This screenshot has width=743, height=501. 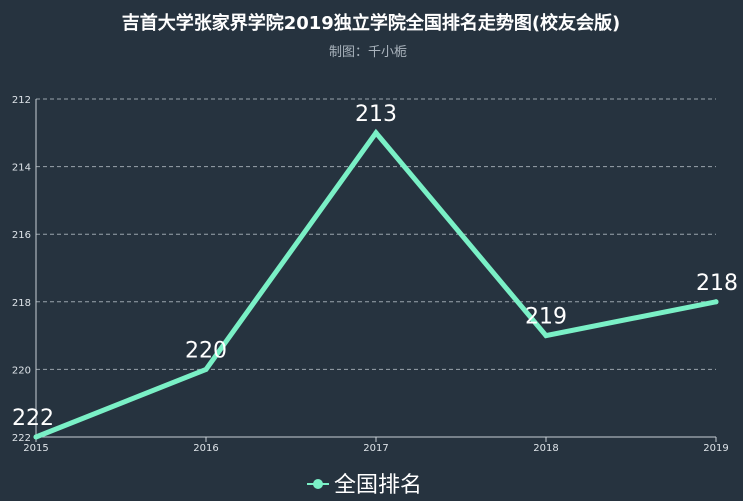 I want to click on y-tick-label: 222, so click(x=21, y=438).